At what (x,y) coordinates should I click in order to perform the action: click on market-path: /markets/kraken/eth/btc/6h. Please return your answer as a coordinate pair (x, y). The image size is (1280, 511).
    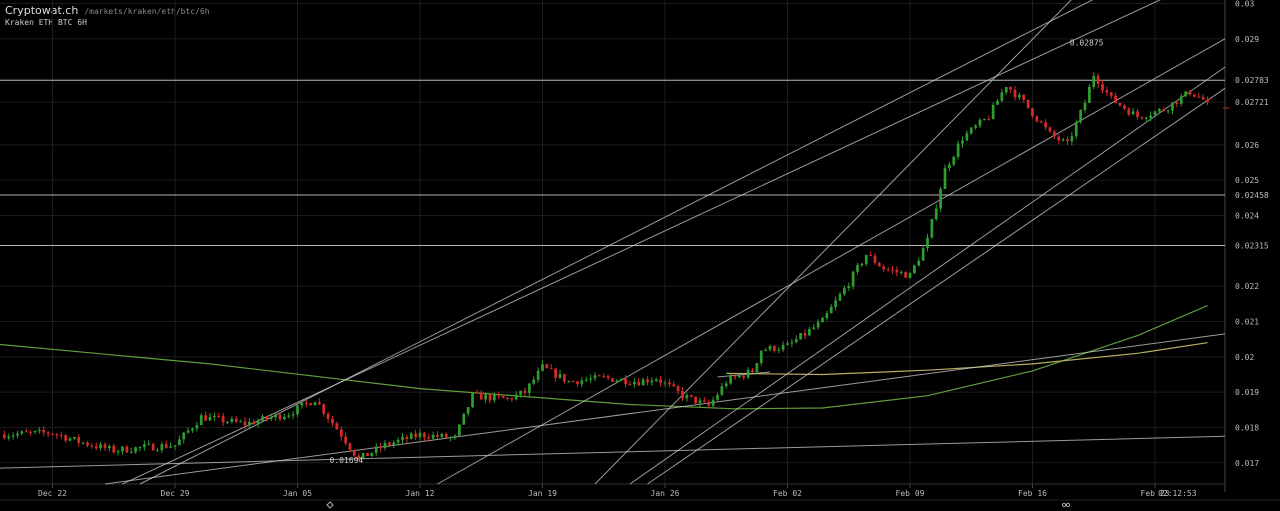
    Looking at the image, I should click on (147, 11).